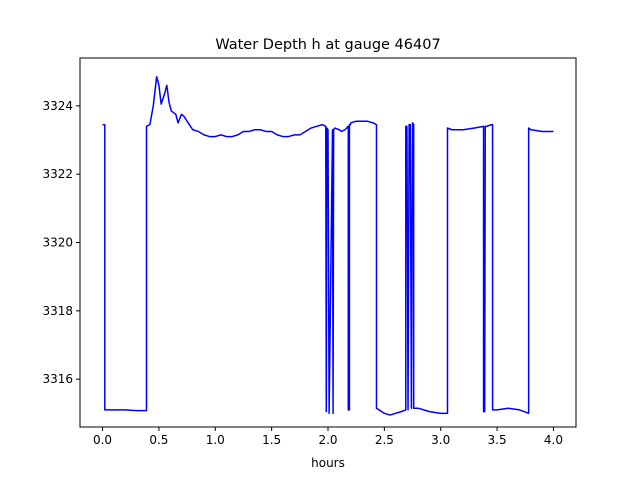 The height and width of the screenshot is (480, 640). What do you see at coordinates (57, 311) in the screenshot?
I see `y-tick-label: 3318` at bounding box center [57, 311].